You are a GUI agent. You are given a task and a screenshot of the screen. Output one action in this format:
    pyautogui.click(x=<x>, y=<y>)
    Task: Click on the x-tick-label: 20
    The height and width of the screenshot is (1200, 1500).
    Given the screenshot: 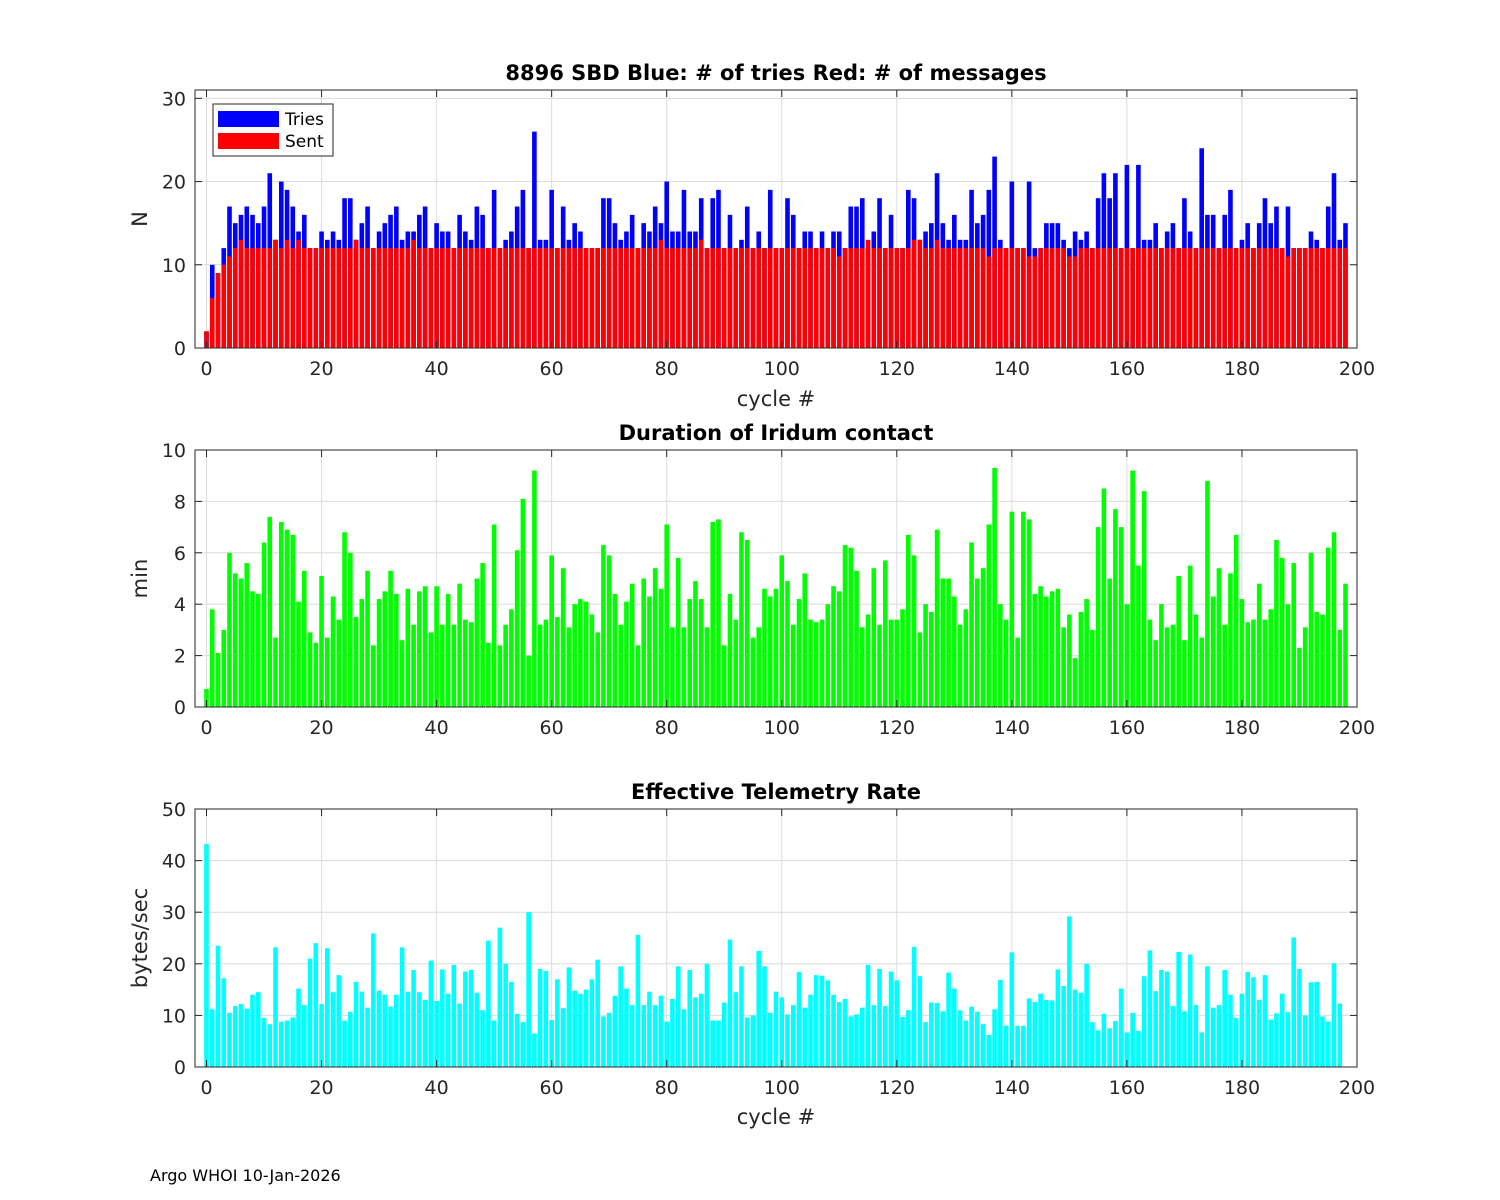 What is the action you would take?
    pyautogui.click(x=321, y=1088)
    